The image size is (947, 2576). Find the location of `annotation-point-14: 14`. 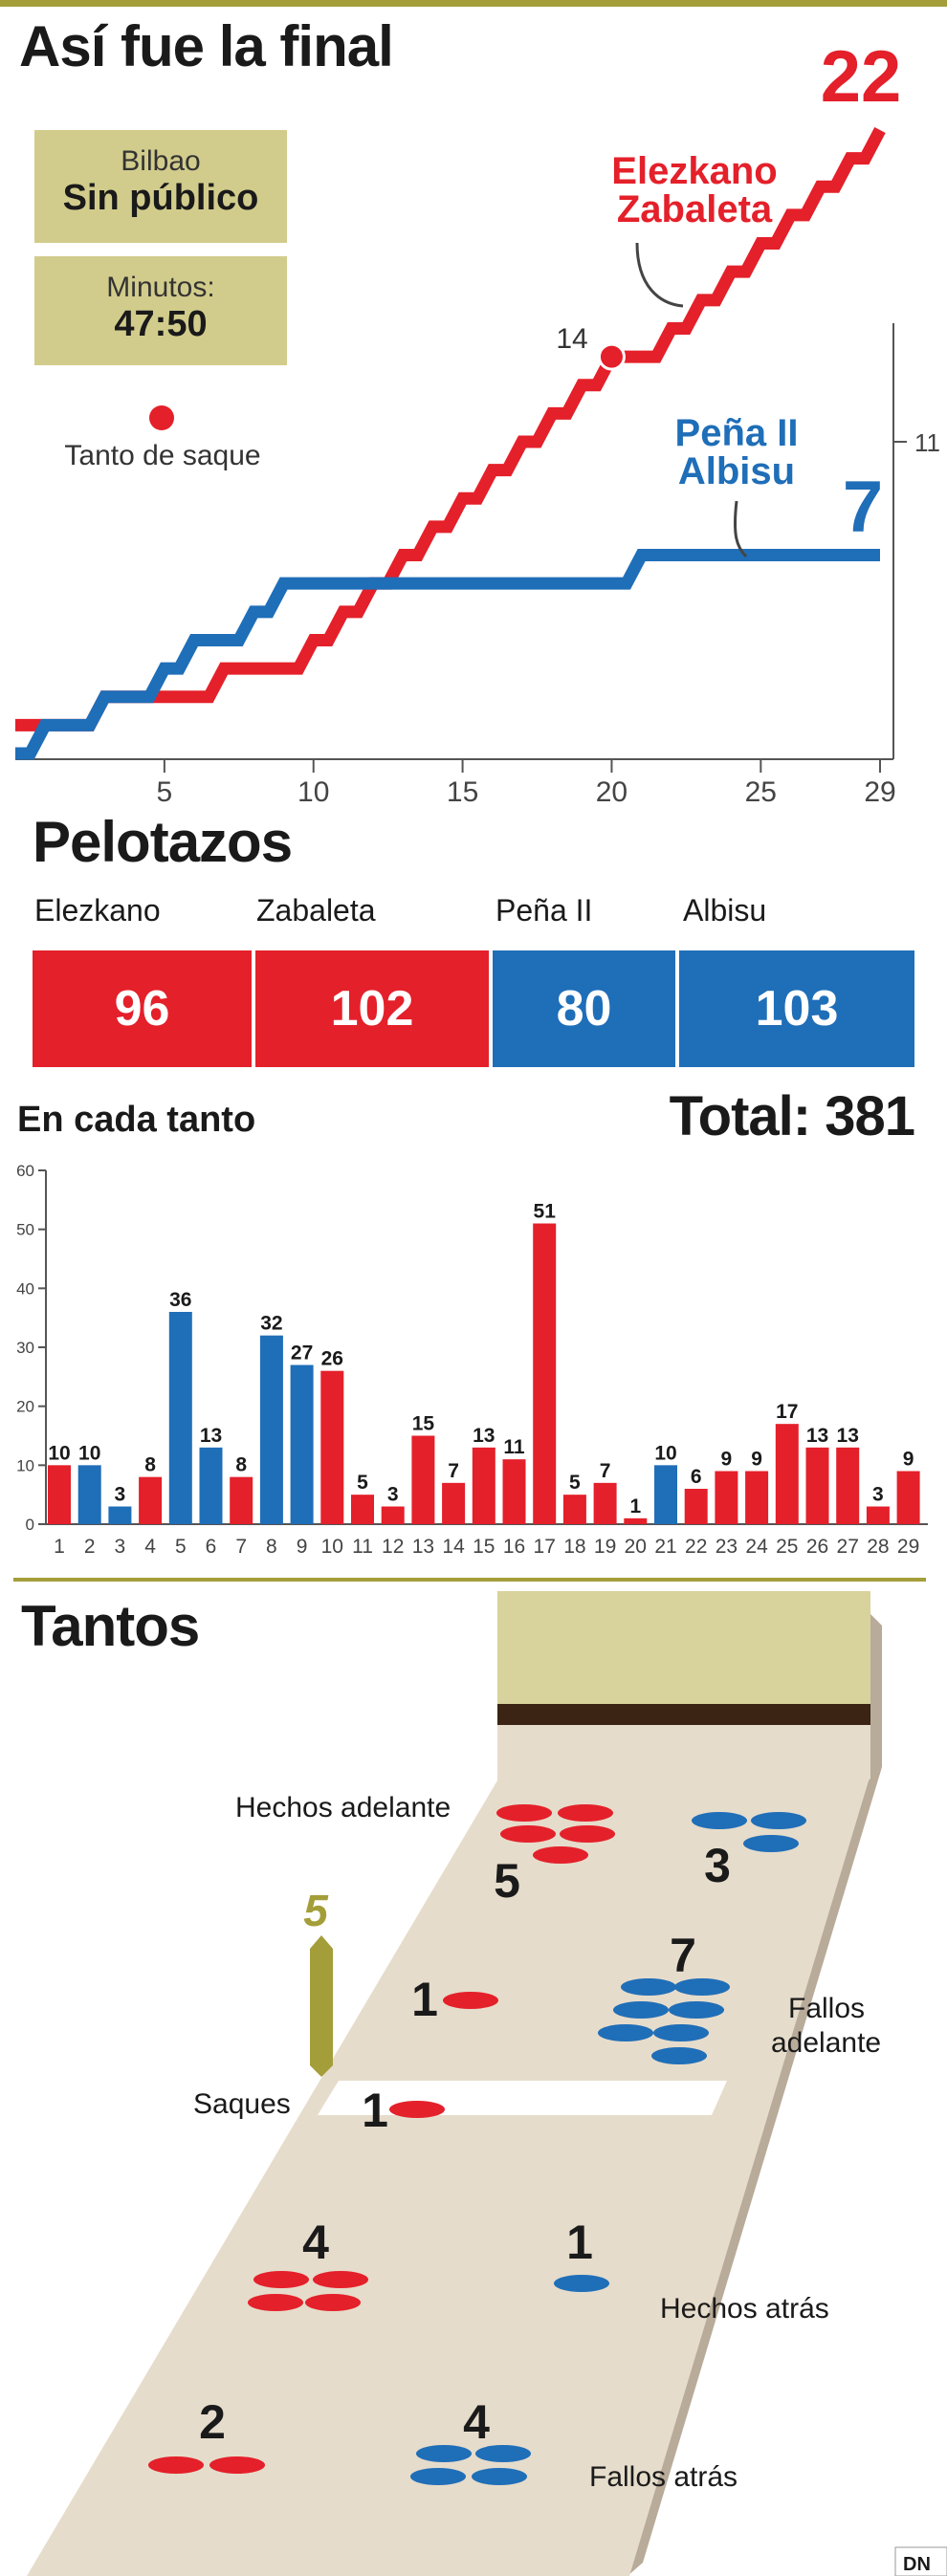

annotation-point-14: 14 is located at coordinates (571, 339).